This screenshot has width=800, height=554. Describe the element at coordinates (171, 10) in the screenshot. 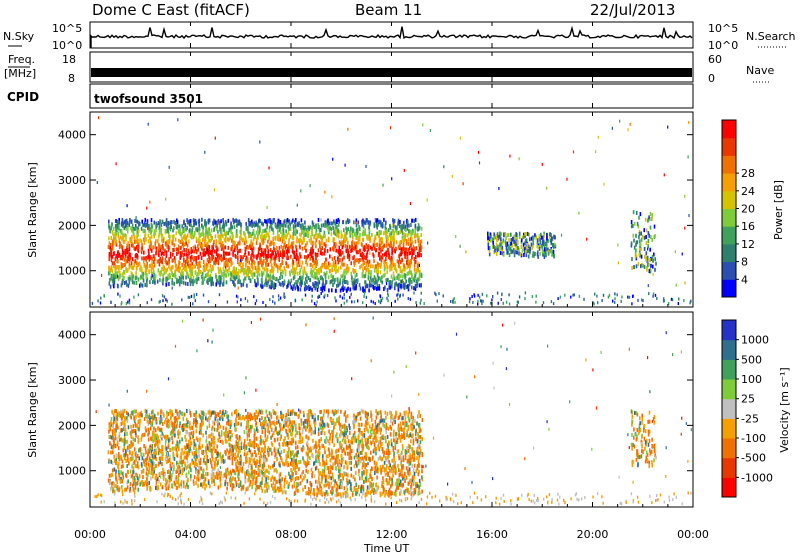

I see `station-title: Dome C East (fitACF)` at that location.